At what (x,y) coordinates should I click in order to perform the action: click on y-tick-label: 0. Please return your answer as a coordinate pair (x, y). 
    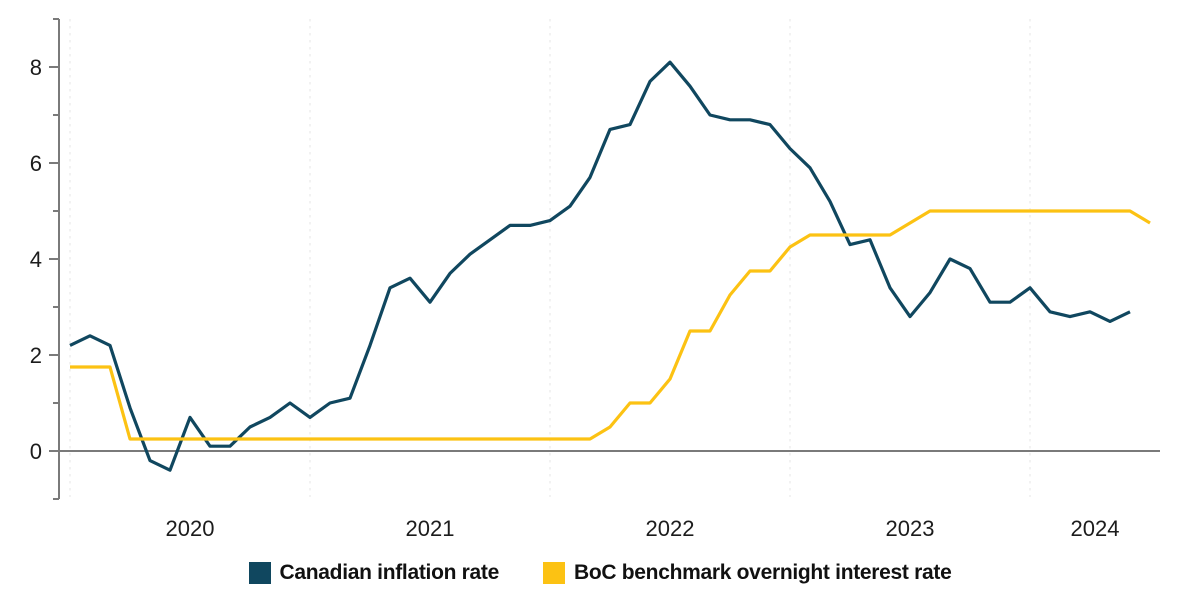
    Looking at the image, I should click on (36, 451).